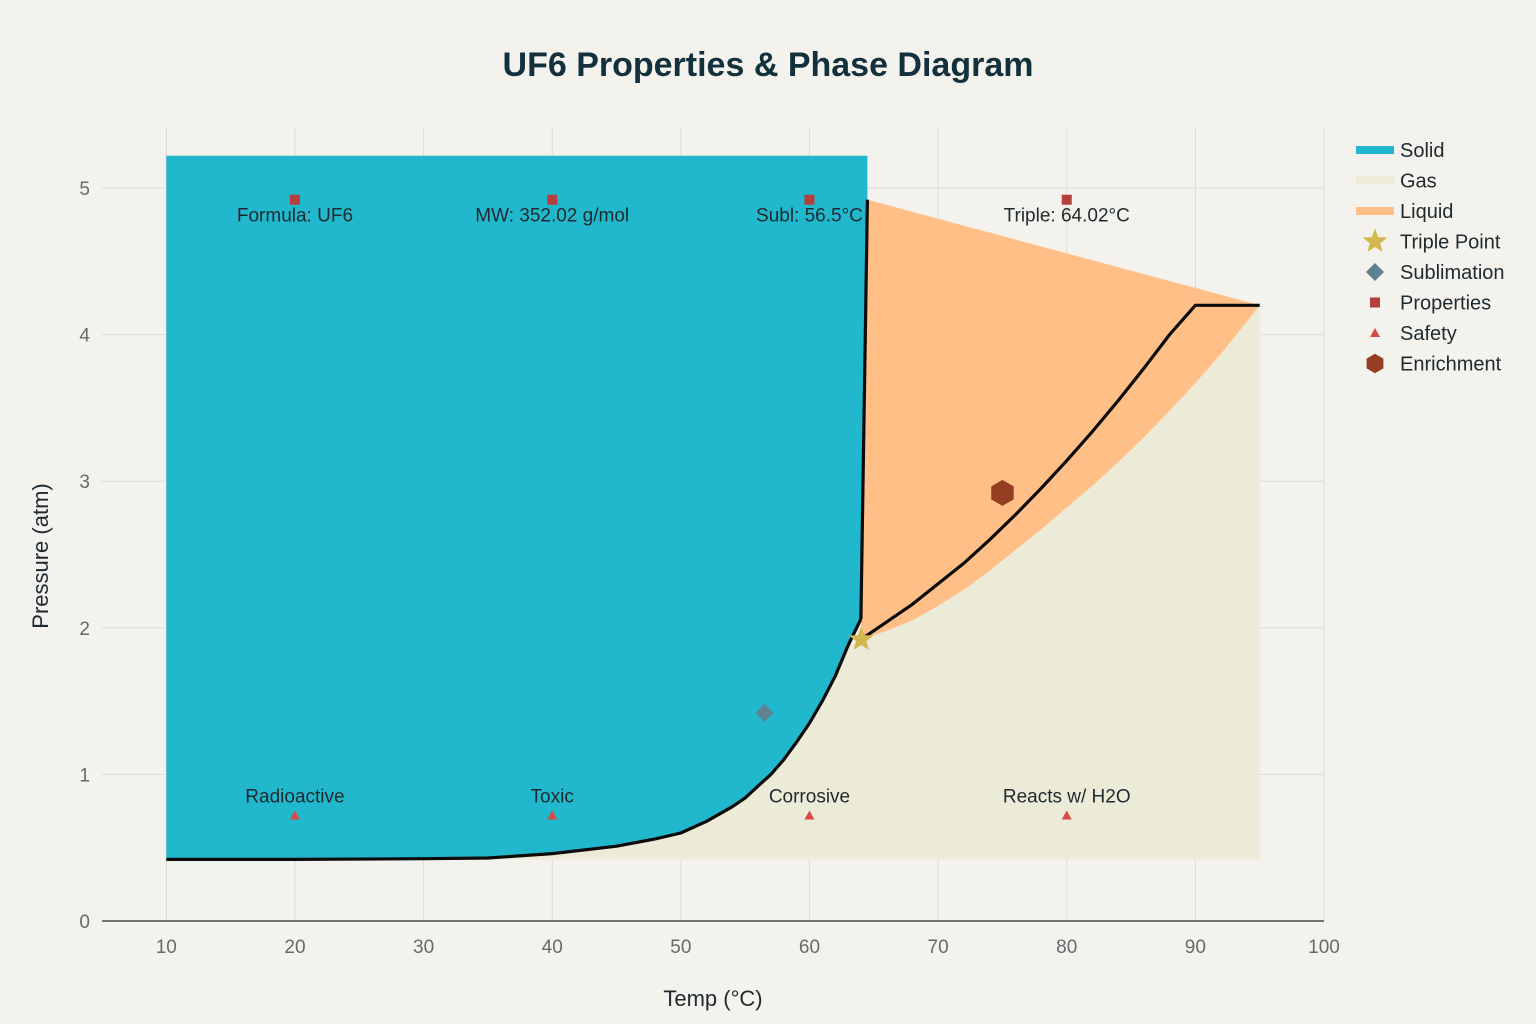  I want to click on legend-label: Properties, so click(1445, 304).